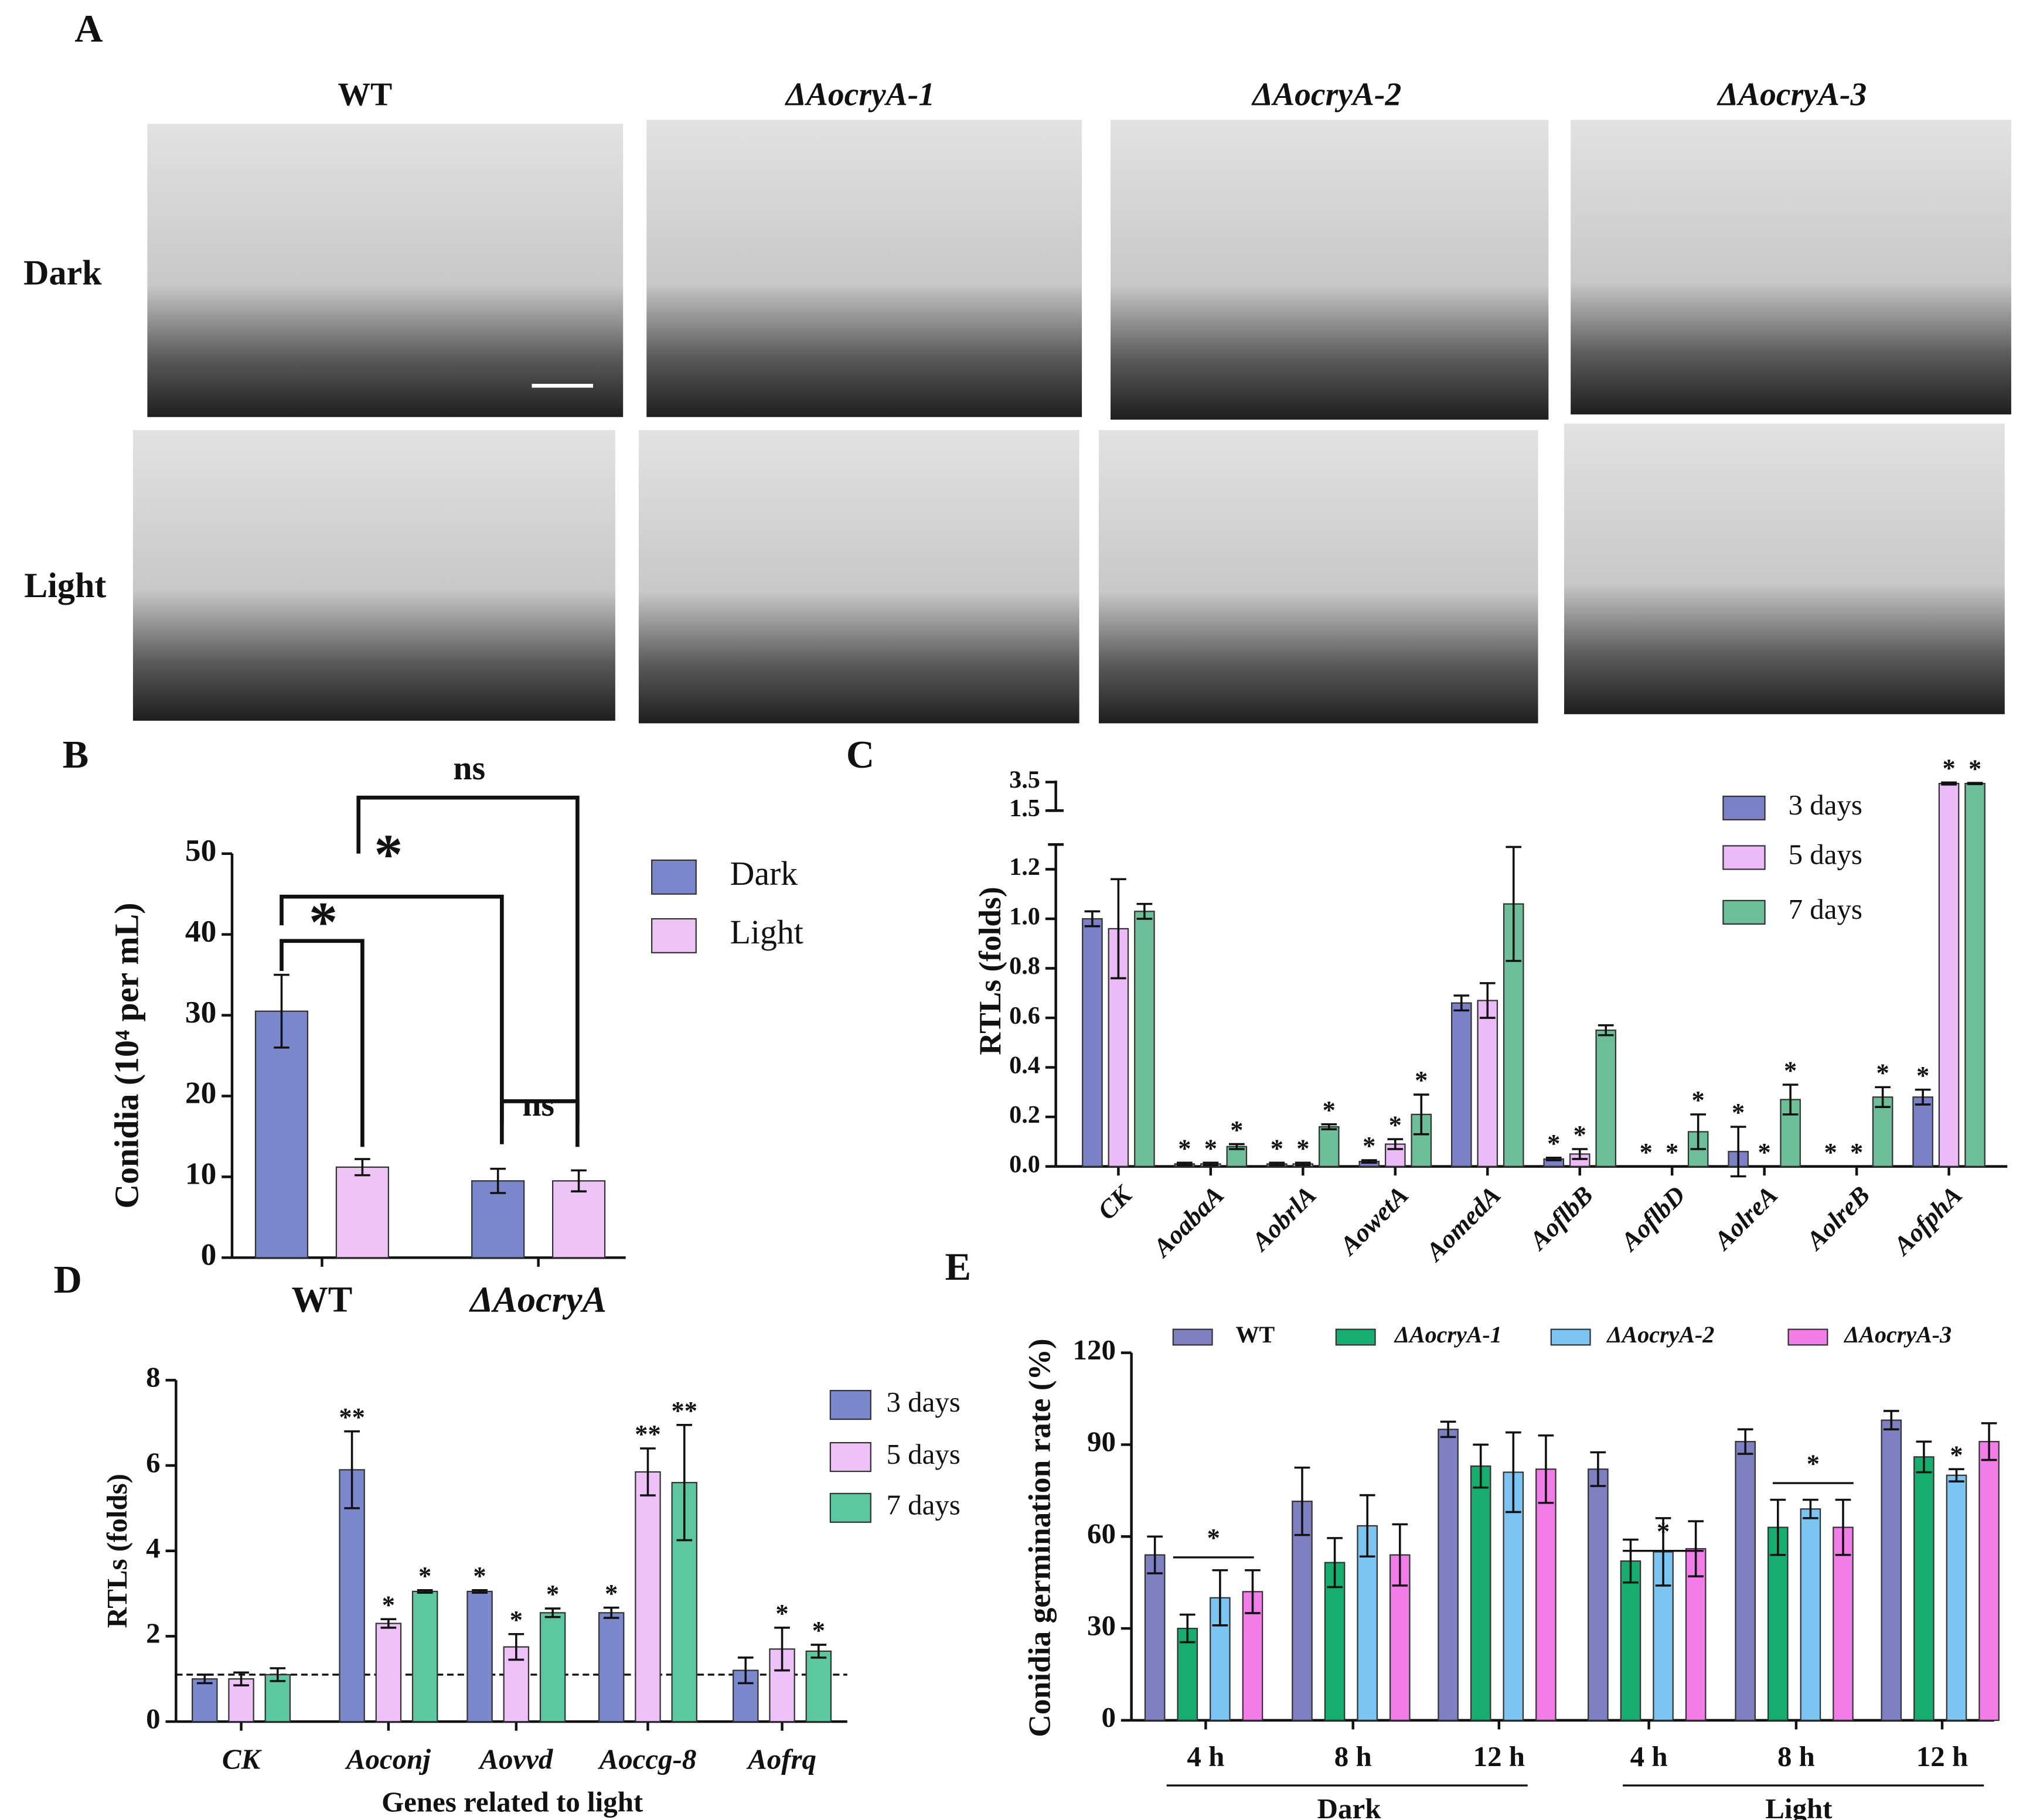  Describe the element at coordinates (647, 1434) in the screenshot. I see `significance-label: **` at that location.